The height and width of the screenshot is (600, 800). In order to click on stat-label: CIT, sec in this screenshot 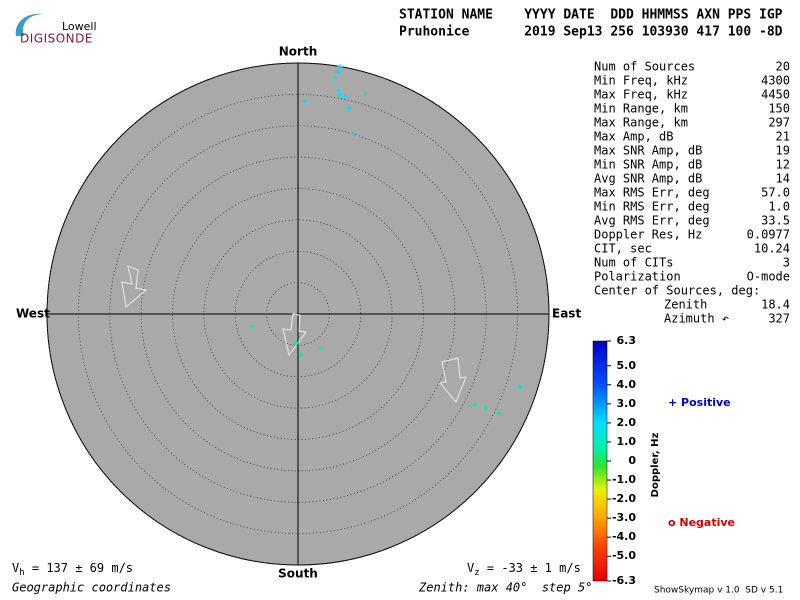, I will do `click(623, 249)`.